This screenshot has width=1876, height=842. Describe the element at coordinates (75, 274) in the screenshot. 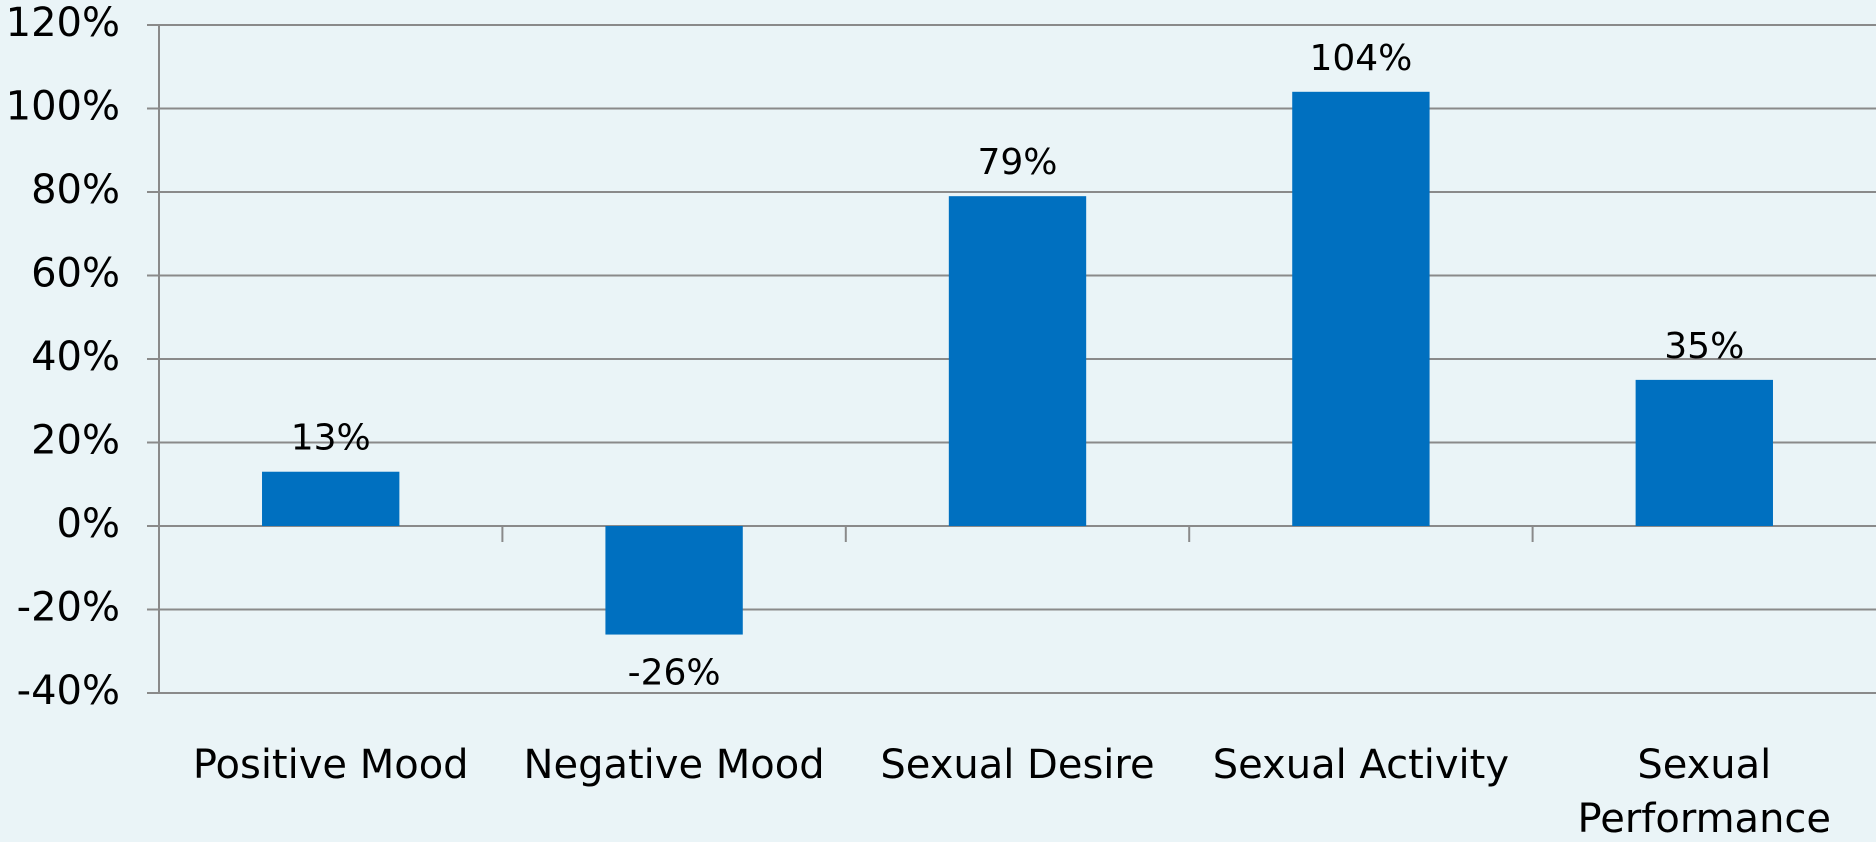

I see `y-tick-label: 60%` at that location.